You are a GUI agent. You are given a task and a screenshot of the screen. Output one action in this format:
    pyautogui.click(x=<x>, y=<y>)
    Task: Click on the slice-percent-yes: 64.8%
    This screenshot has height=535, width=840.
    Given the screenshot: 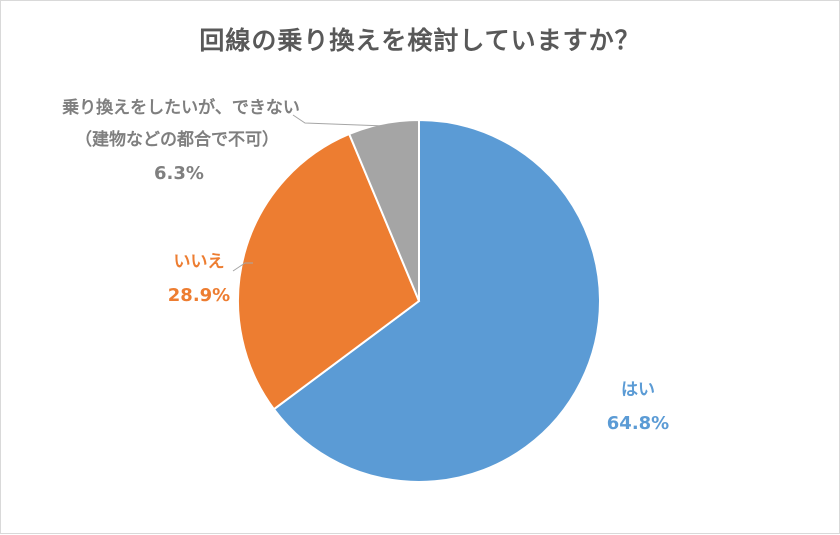 What is the action you would take?
    pyautogui.click(x=638, y=423)
    